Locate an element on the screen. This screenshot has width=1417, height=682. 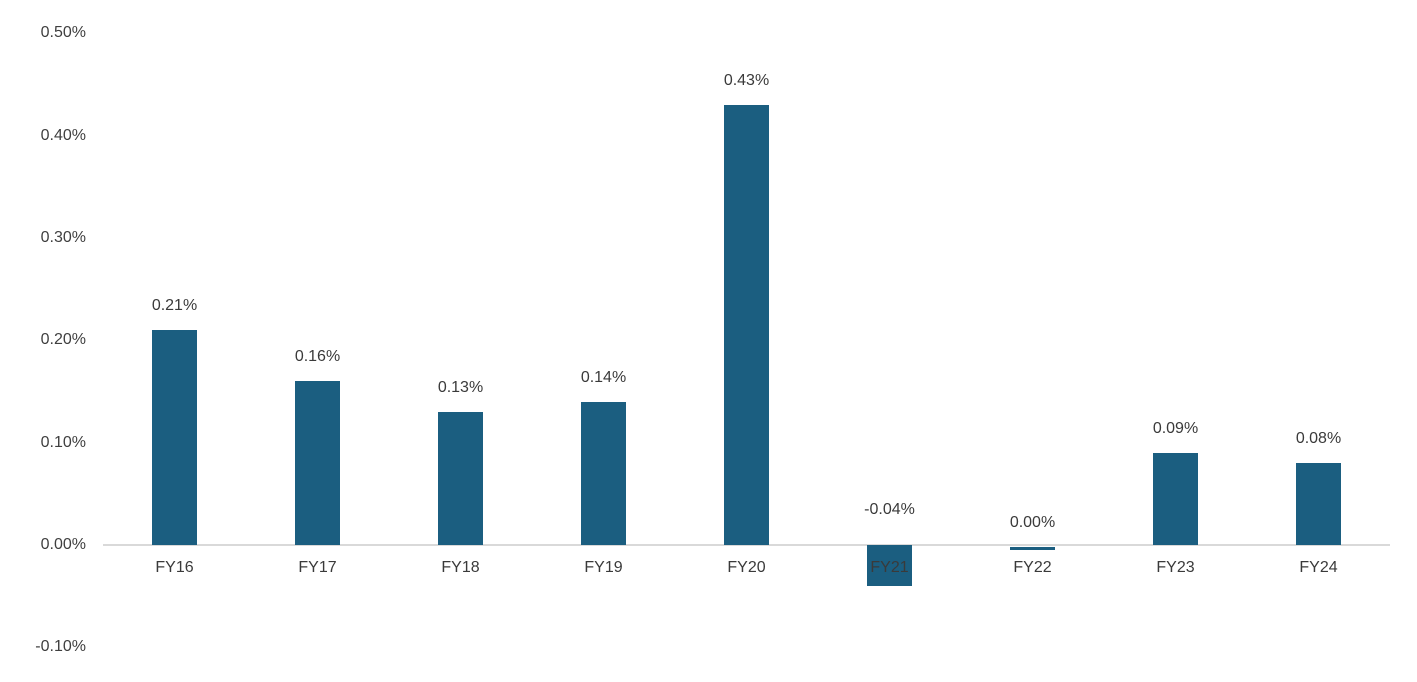
x-axis-category-label: FY24 is located at coordinates (1318, 567).